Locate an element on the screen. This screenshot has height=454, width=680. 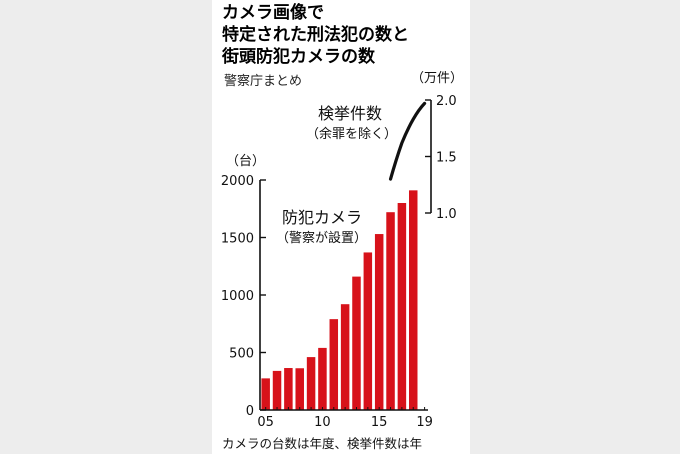
x-tick-label-19: 19 is located at coordinates (424, 422).